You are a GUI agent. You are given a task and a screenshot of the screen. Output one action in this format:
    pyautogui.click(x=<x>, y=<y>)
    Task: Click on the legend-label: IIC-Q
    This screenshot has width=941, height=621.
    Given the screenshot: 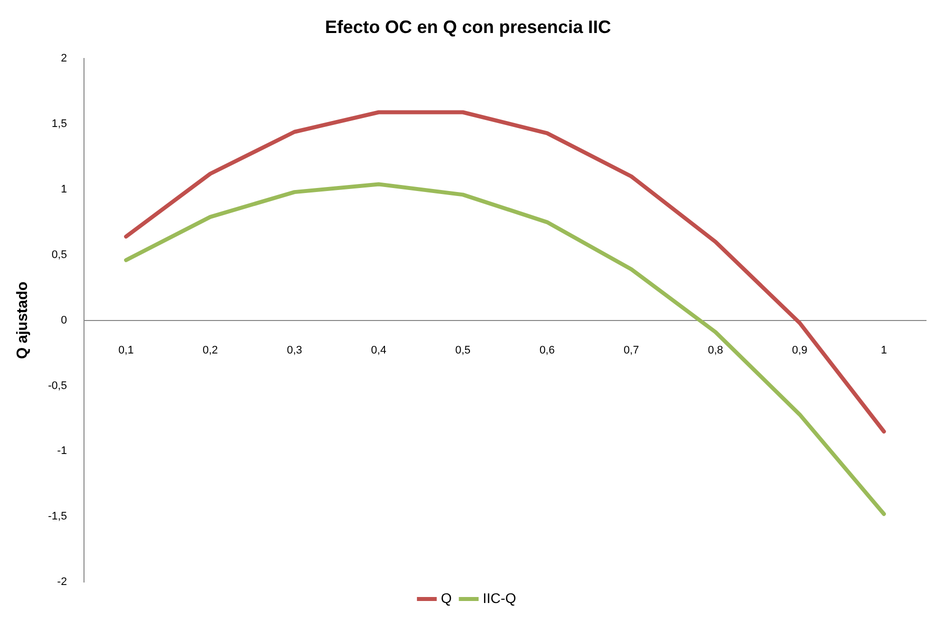 What is the action you would take?
    pyautogui.click(x=499, y=598)
    